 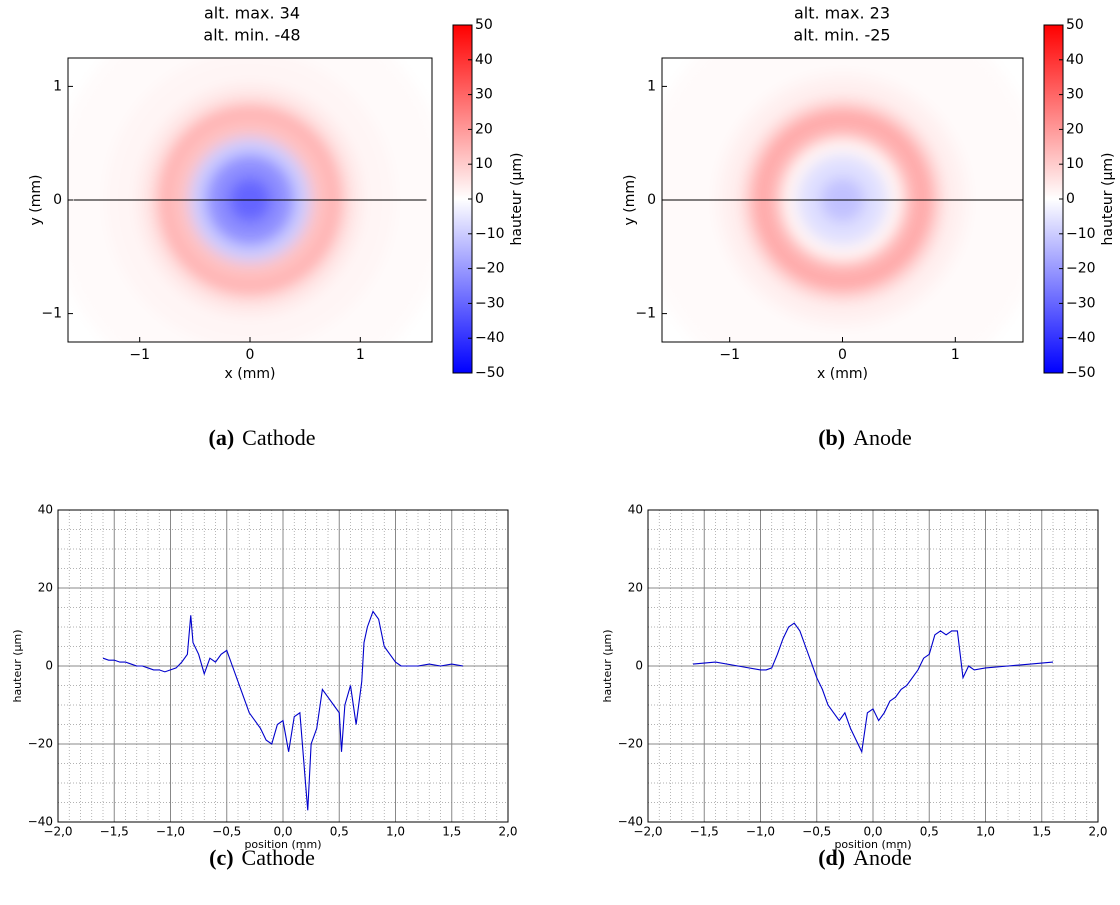 I want to click on chart-title: alt. max. 34, so click(x=252, y=13).